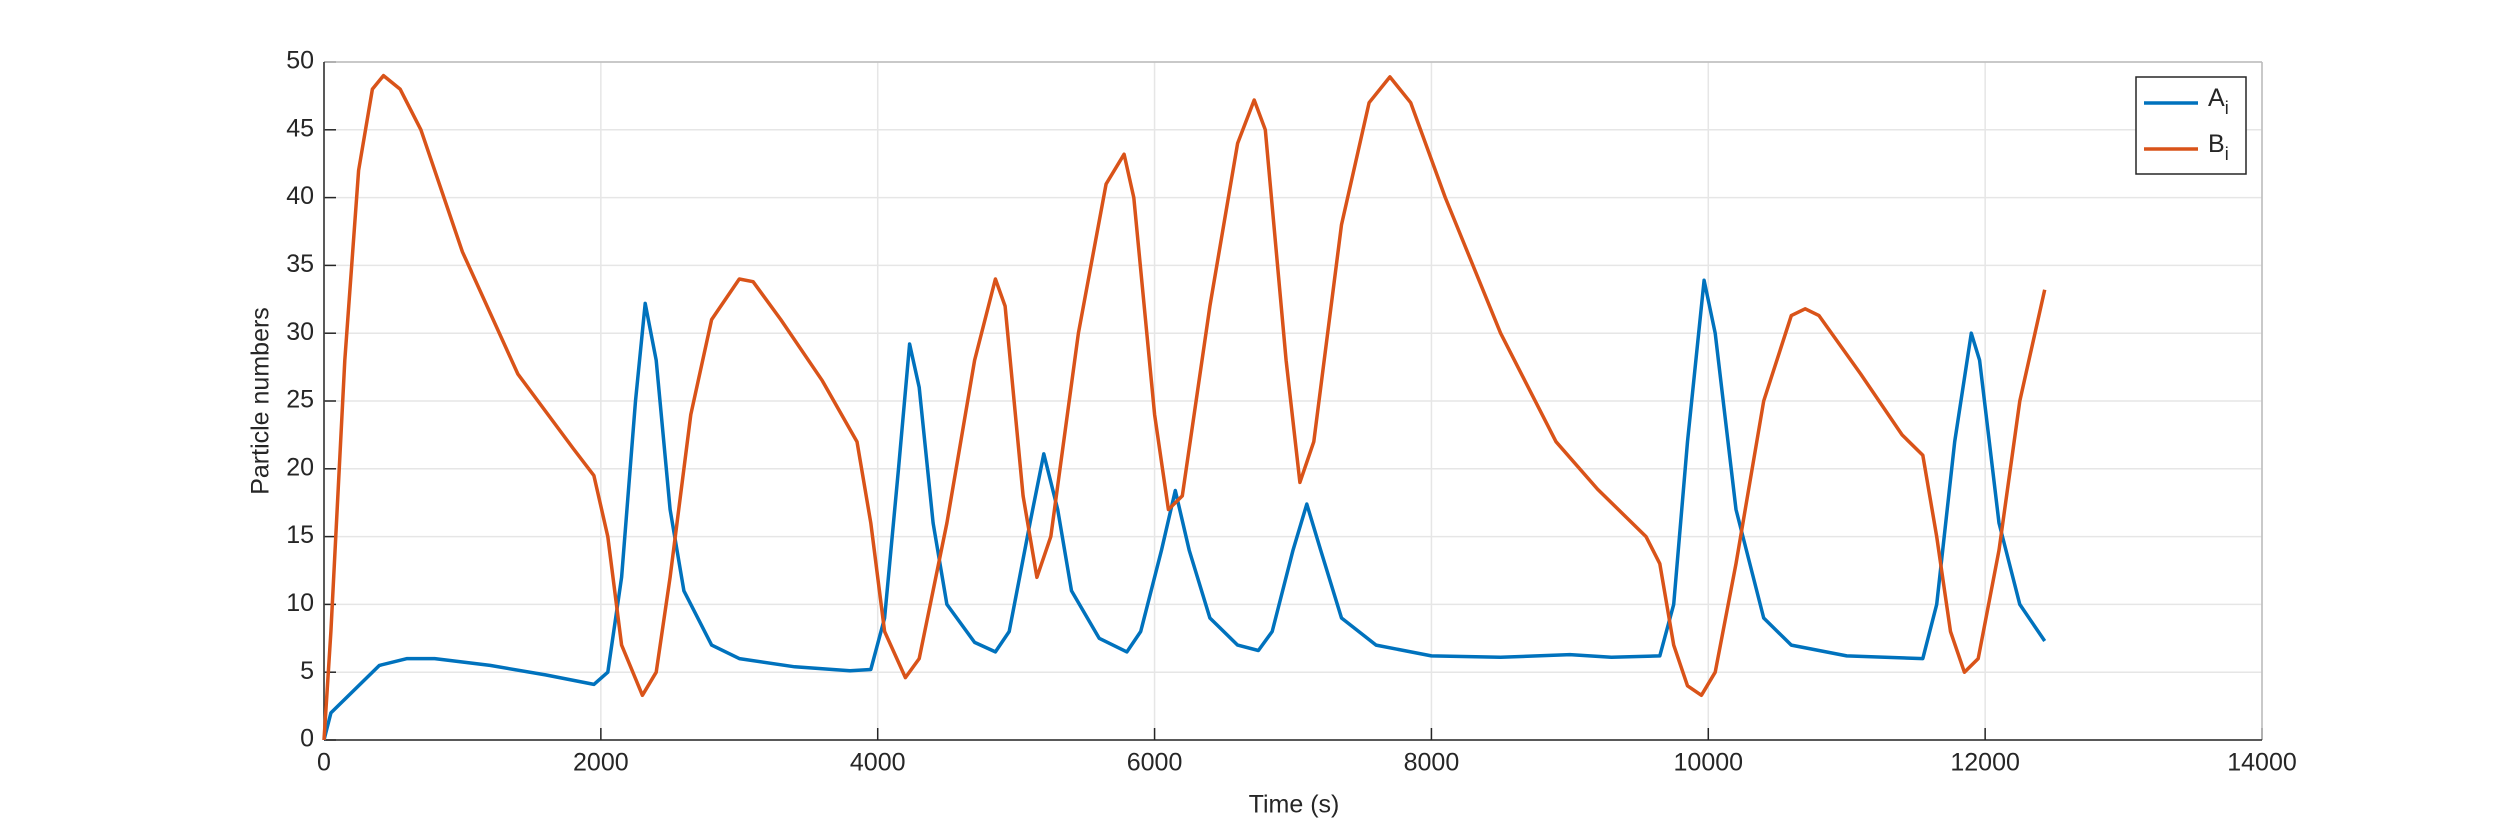  What do you see at coordinates (307, 739) in the screenshot?
I see `y-tick-label: 0` at bounding box center [307, 739].